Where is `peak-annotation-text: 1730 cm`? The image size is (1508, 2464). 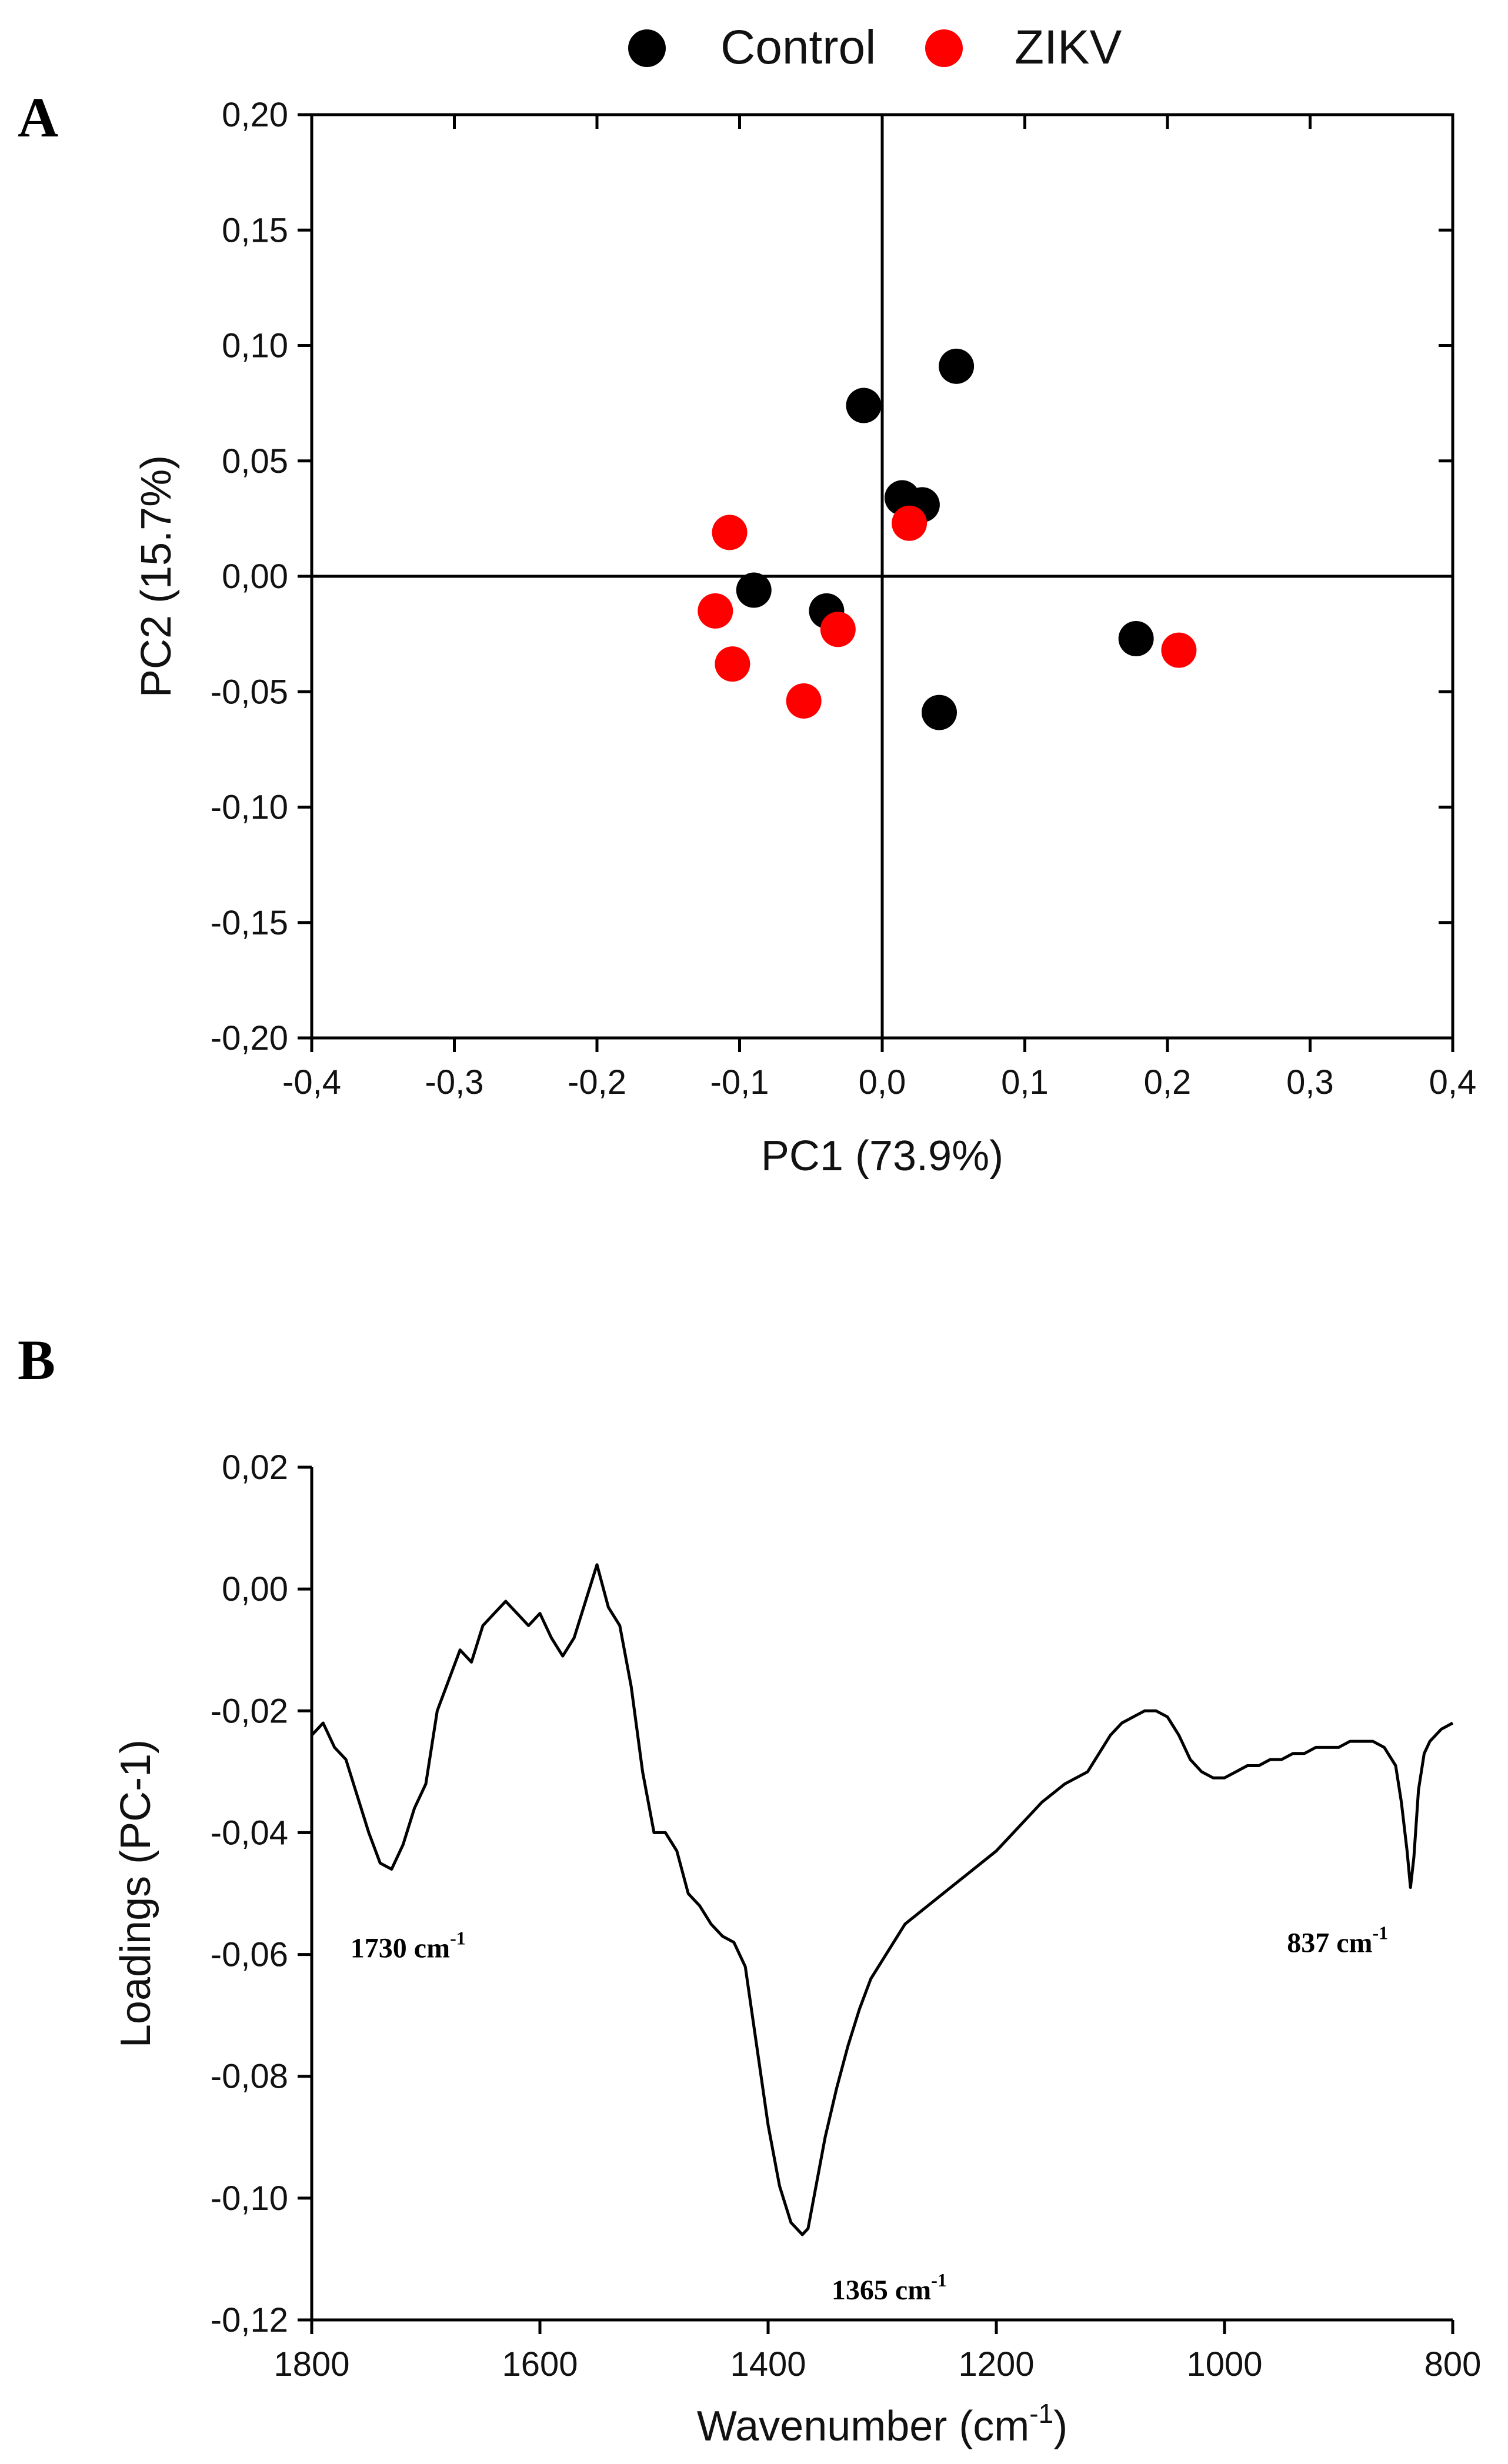 peak-annotation-text: 1730 cm is located at coordinates (400, 1948).